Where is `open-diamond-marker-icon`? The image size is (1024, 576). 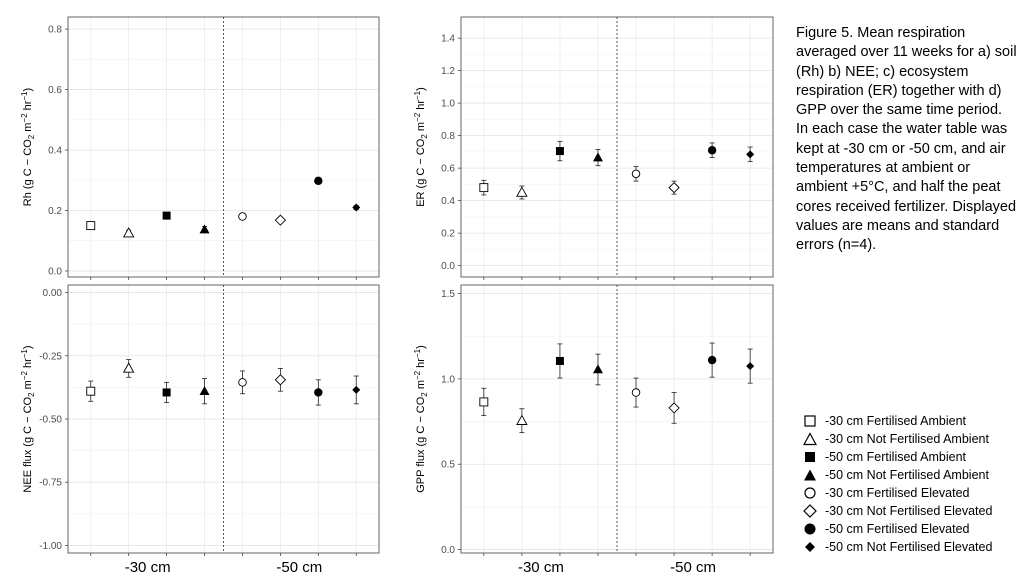
open-diamond-marker-icon is located at coordinates (810, 511).